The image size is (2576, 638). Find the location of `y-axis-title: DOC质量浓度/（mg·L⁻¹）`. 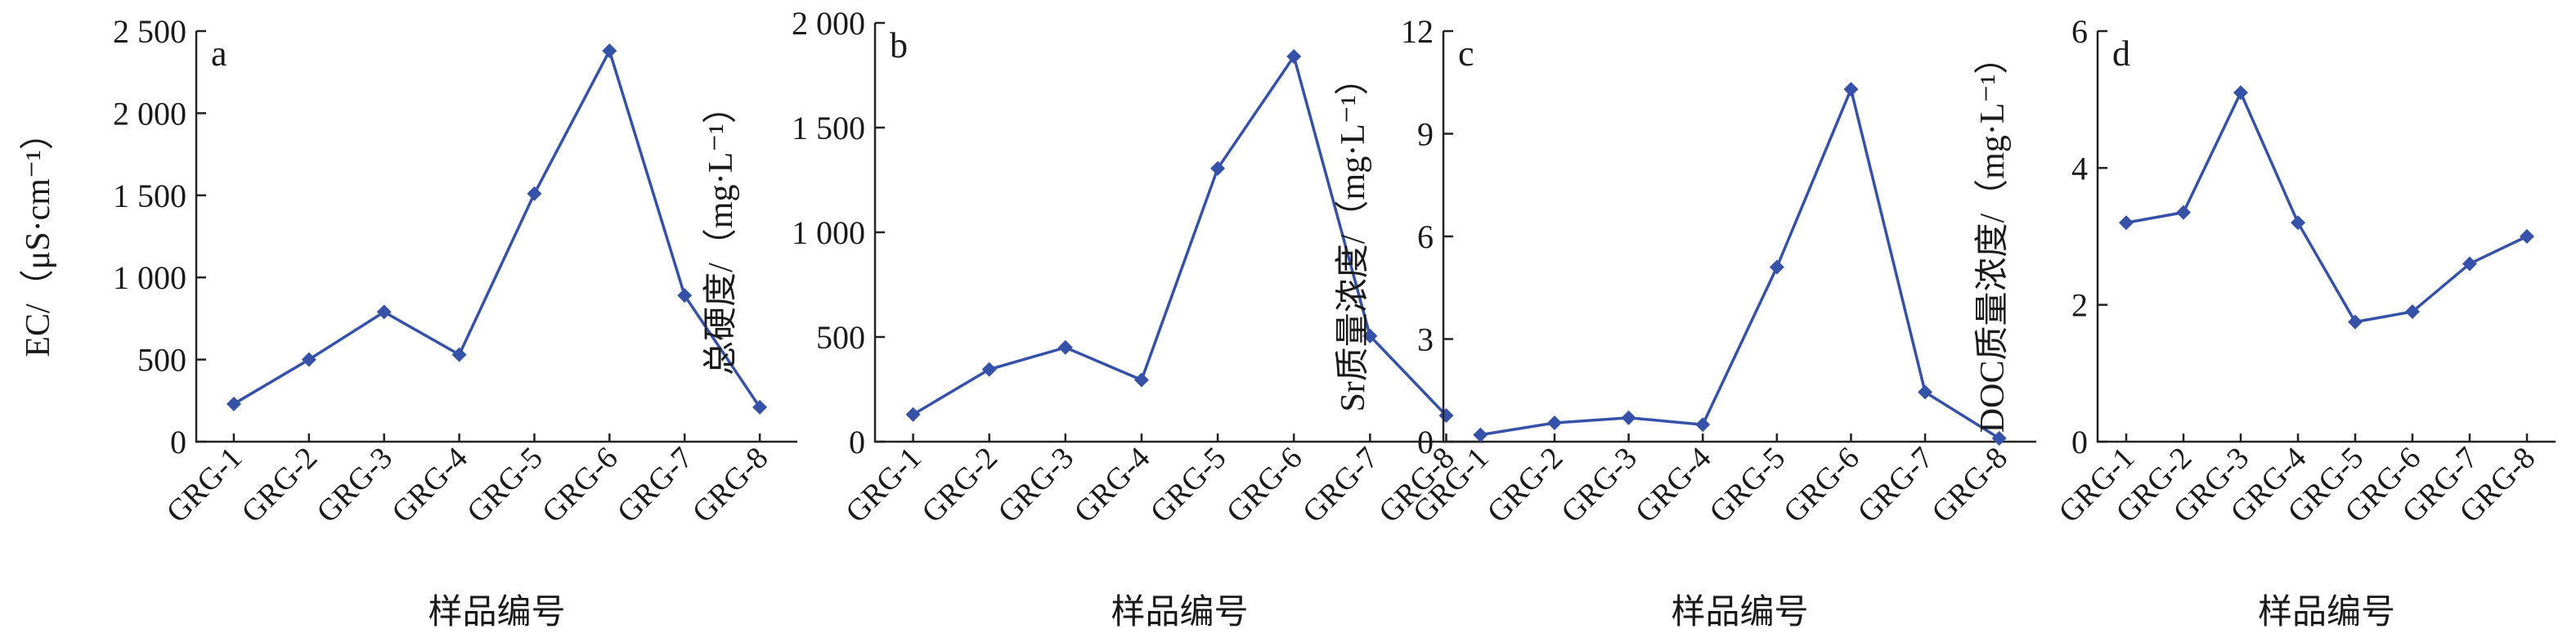

y-axis-title: DOC质量浓度/（mg·L⁻¹） is located at coordinates (1993, 236).